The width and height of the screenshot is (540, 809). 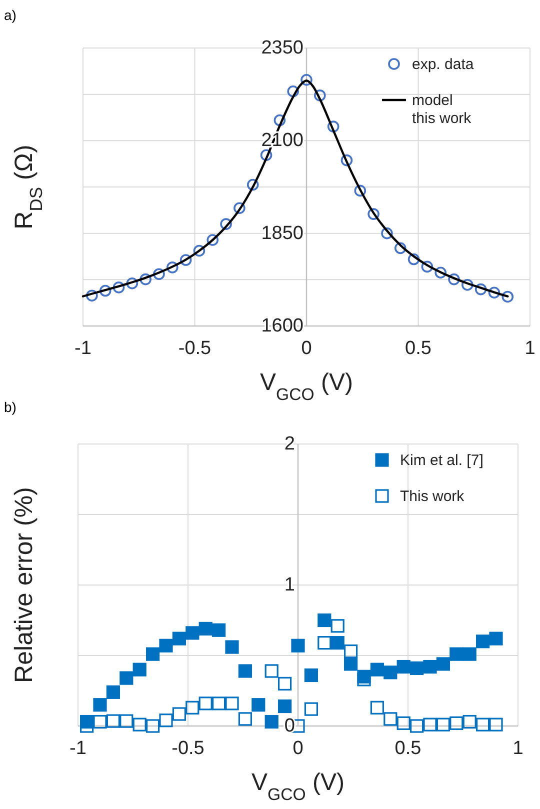 What do you see at coordinates (282, 233) in the screenshot?
I see `y-tick-label: 1850` at bounding box center [282, 233].